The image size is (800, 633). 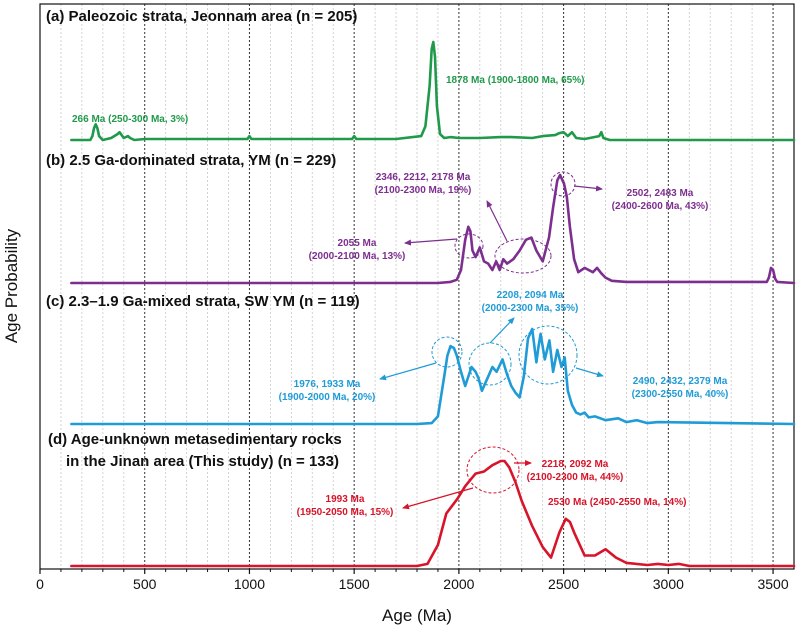 What do you see at coordinates (412, 580) in the screenshot?
I see `x-axis-ticks: 0 500 1000 1500 2000 2500 3000 3500` at bounding box center [412, 580].